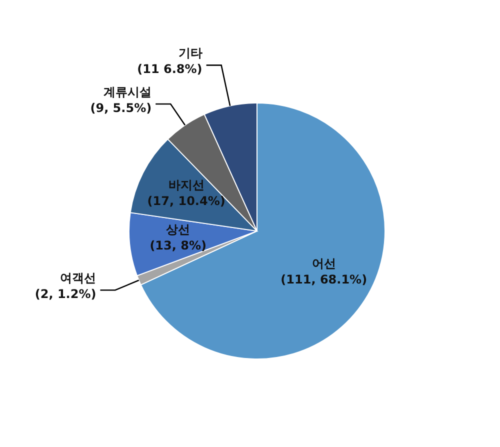 Image resolution: width=500 pixels, height=447 pixels. Describe the element at coordinates (78, 278) in the screenshot. I see `slice-label: 여객선` at that location.